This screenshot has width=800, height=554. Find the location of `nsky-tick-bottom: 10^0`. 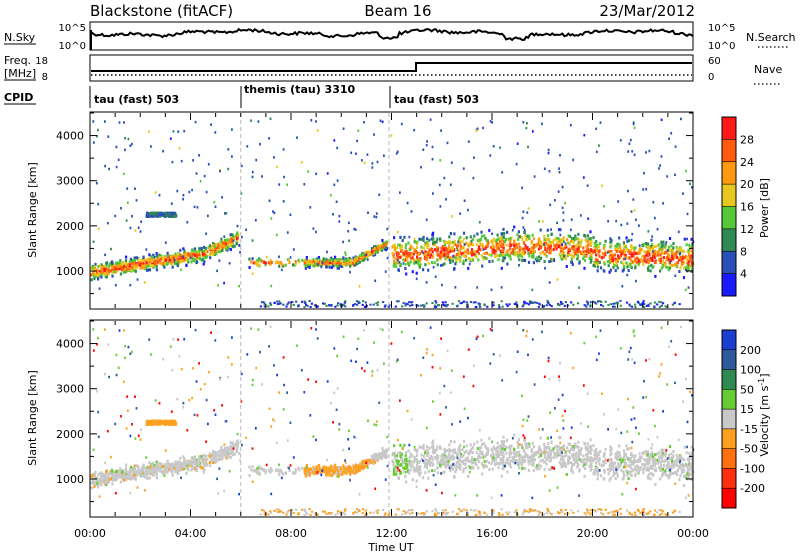

nsky-tick-bottom: 10^0 is located at coordinates (72, 46).